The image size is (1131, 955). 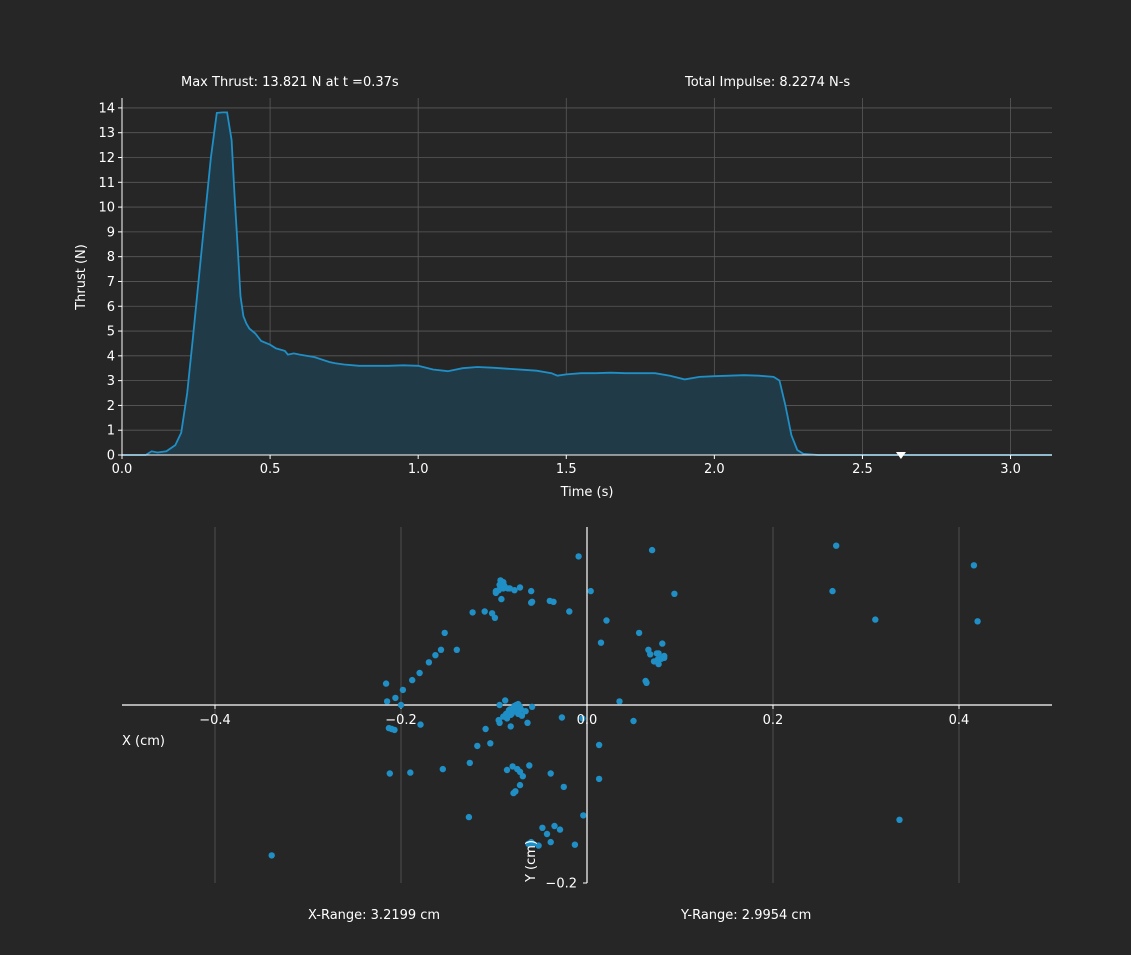 I want to click on thrust-y-tick-label: 13, so click(x=106, y=133).